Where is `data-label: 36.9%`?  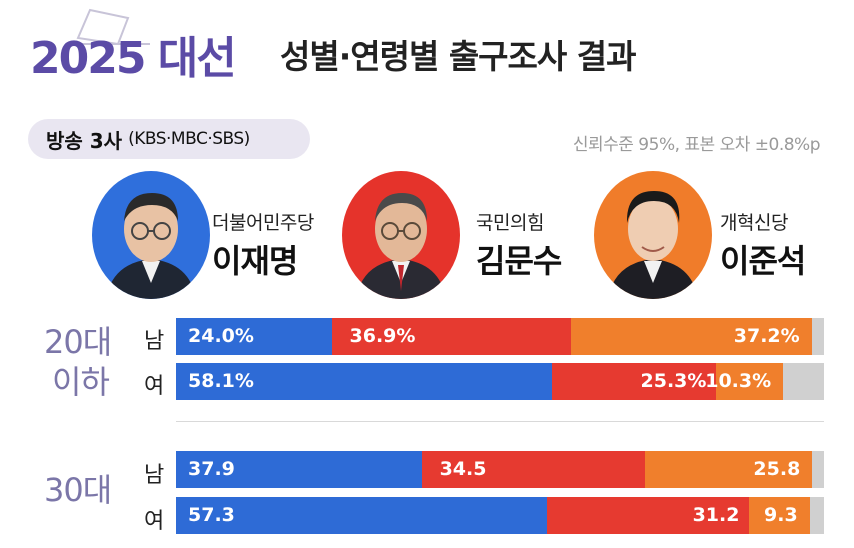
data-label: 36.9% is located at coordinates (382, 336).